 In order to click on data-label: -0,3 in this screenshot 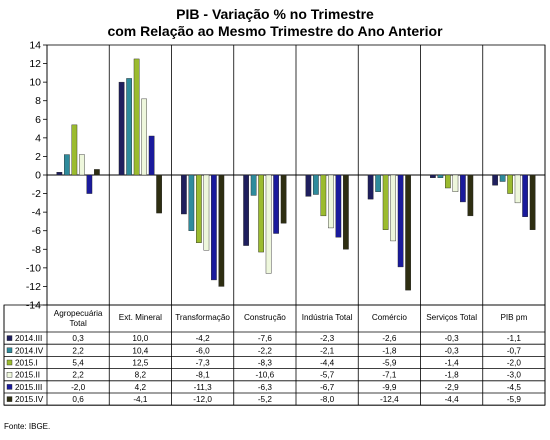, I will do `click(452, 350)`.